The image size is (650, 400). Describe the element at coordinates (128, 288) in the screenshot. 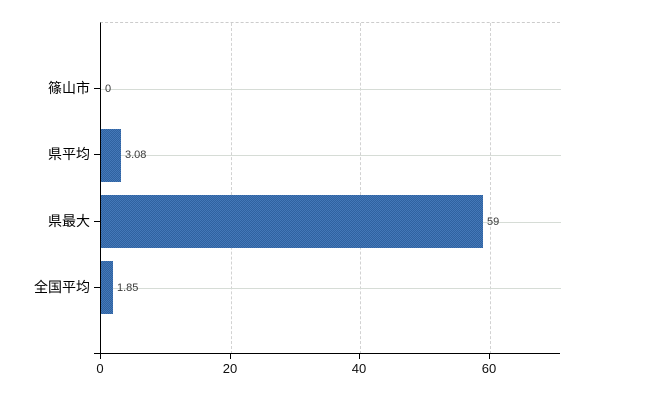

I see `bar-value-label: 1.85` at that location.